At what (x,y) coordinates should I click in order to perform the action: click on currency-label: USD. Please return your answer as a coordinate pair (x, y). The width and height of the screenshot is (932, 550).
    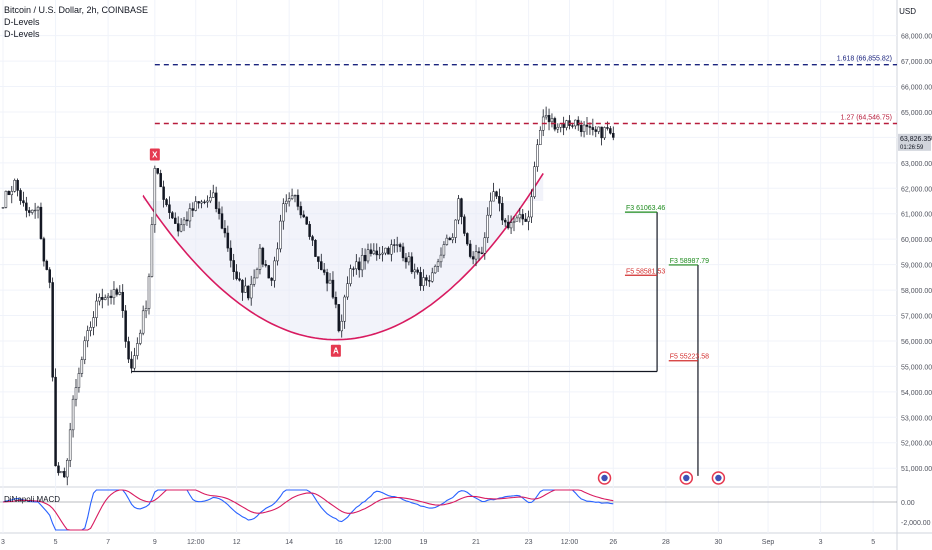
    Looking at the image, I should click on (907, 11).